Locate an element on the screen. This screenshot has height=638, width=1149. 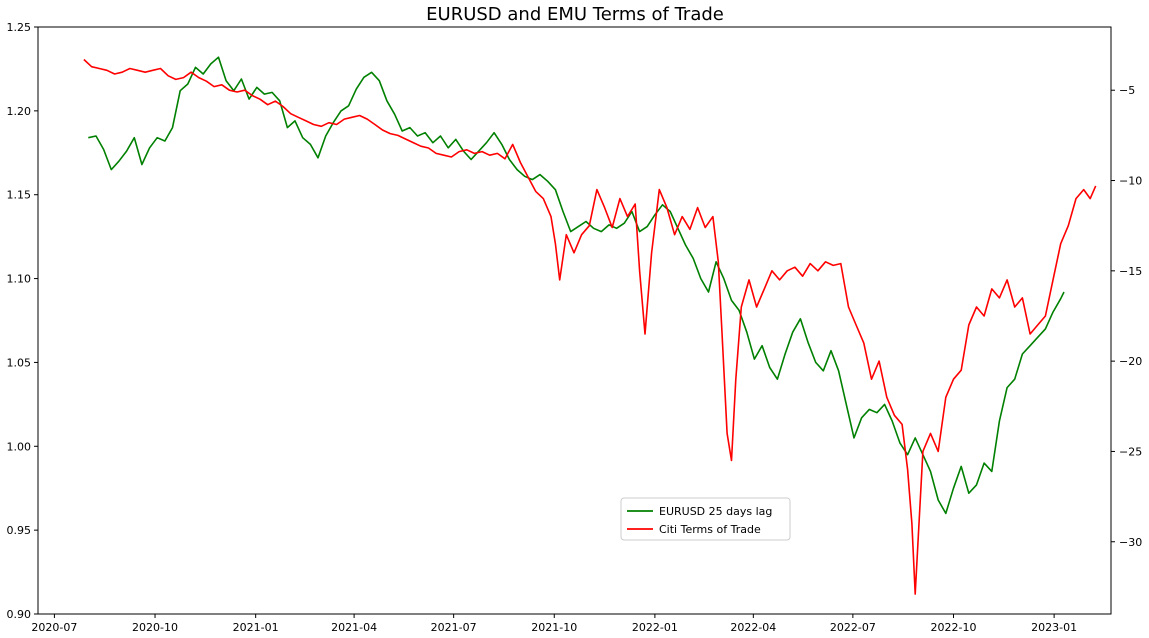
x-tick-label: 2021-04 is located at coordinates (354, 627).